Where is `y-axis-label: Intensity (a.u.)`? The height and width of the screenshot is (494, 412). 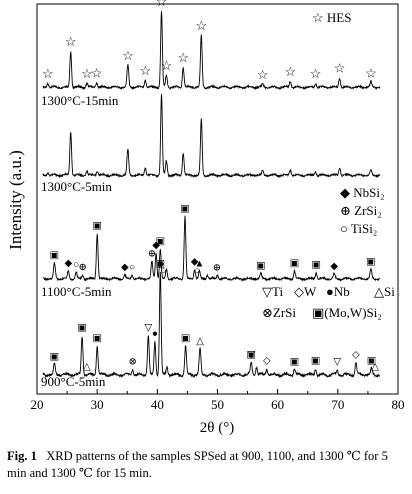
y-axis-label: Intensity (a.u.) is located at coordinates (15, 200).